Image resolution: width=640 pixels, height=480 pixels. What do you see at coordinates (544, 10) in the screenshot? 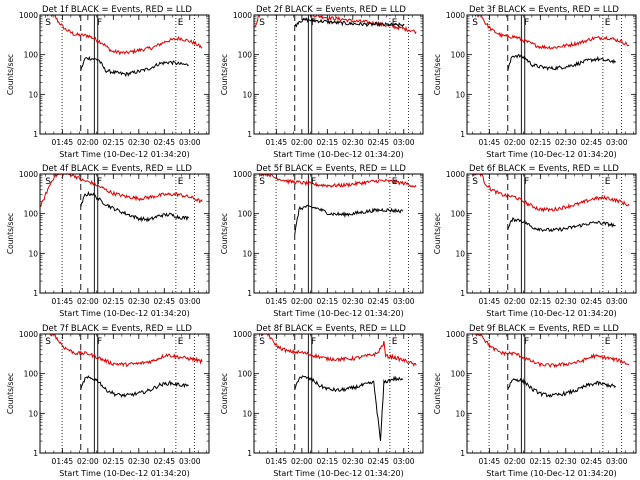
I see `panel-title: Det 3f BLACK = Events, RED = LLD` at bounding box center [544, 10].